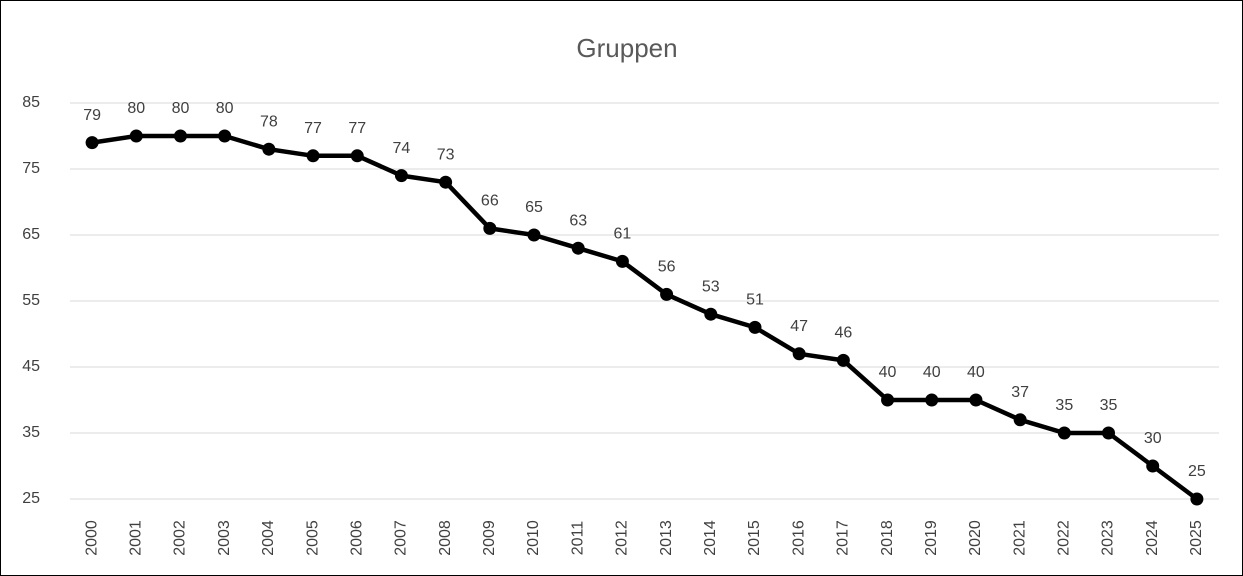 The image size is (1243, 576). What do you see at coordinates (31, 300) in the screenshot?
I see `y-tick-label: 55` at bounding box center [31, 300].